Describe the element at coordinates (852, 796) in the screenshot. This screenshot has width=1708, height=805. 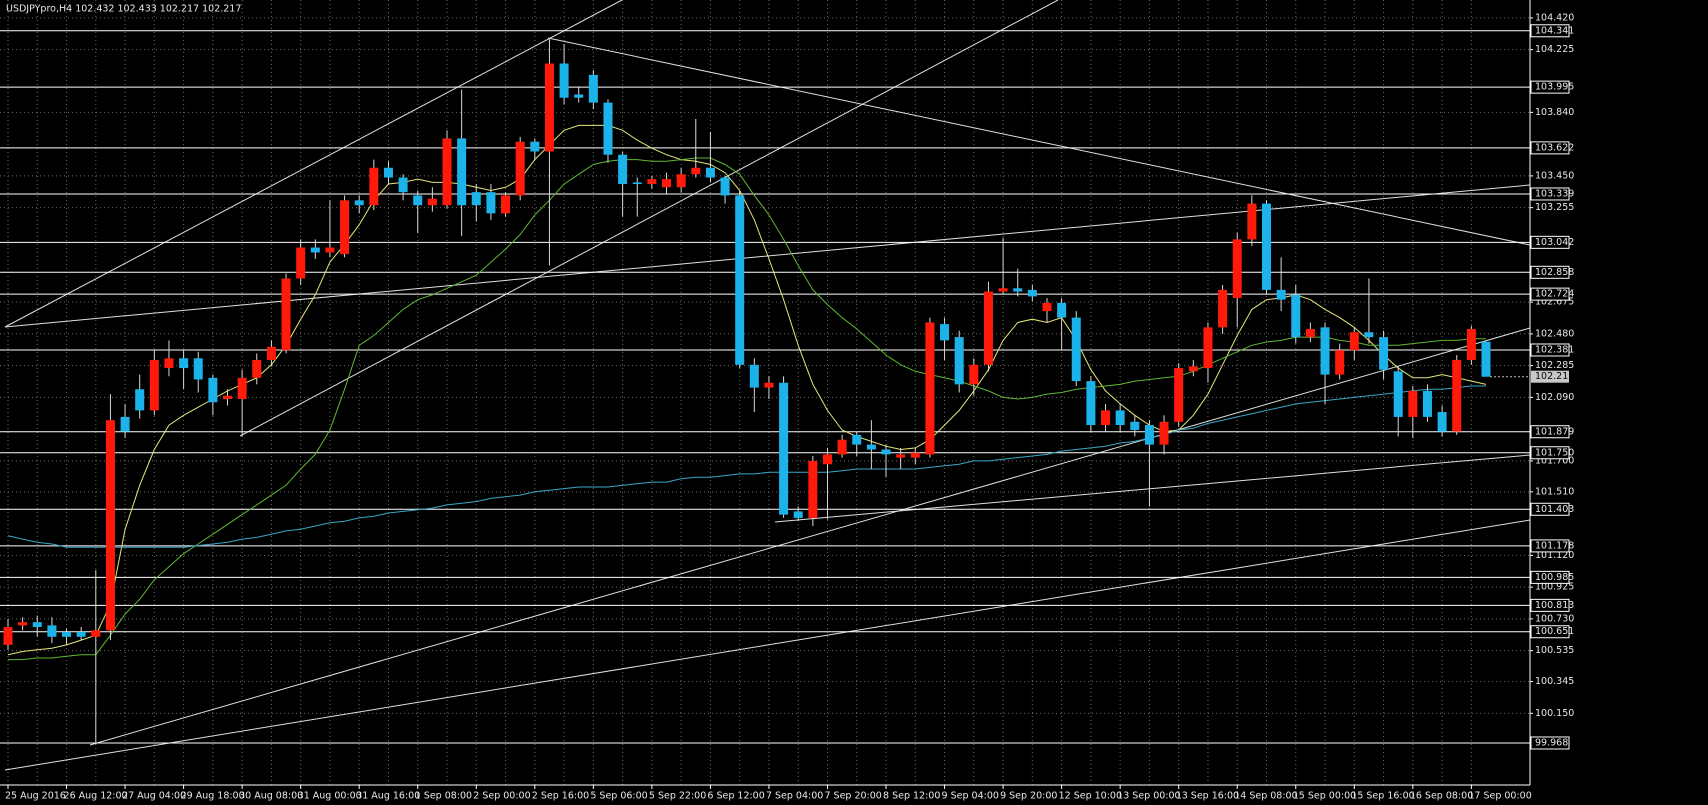
I see `x-tick-label: 7 Sep 20:00` at that location.